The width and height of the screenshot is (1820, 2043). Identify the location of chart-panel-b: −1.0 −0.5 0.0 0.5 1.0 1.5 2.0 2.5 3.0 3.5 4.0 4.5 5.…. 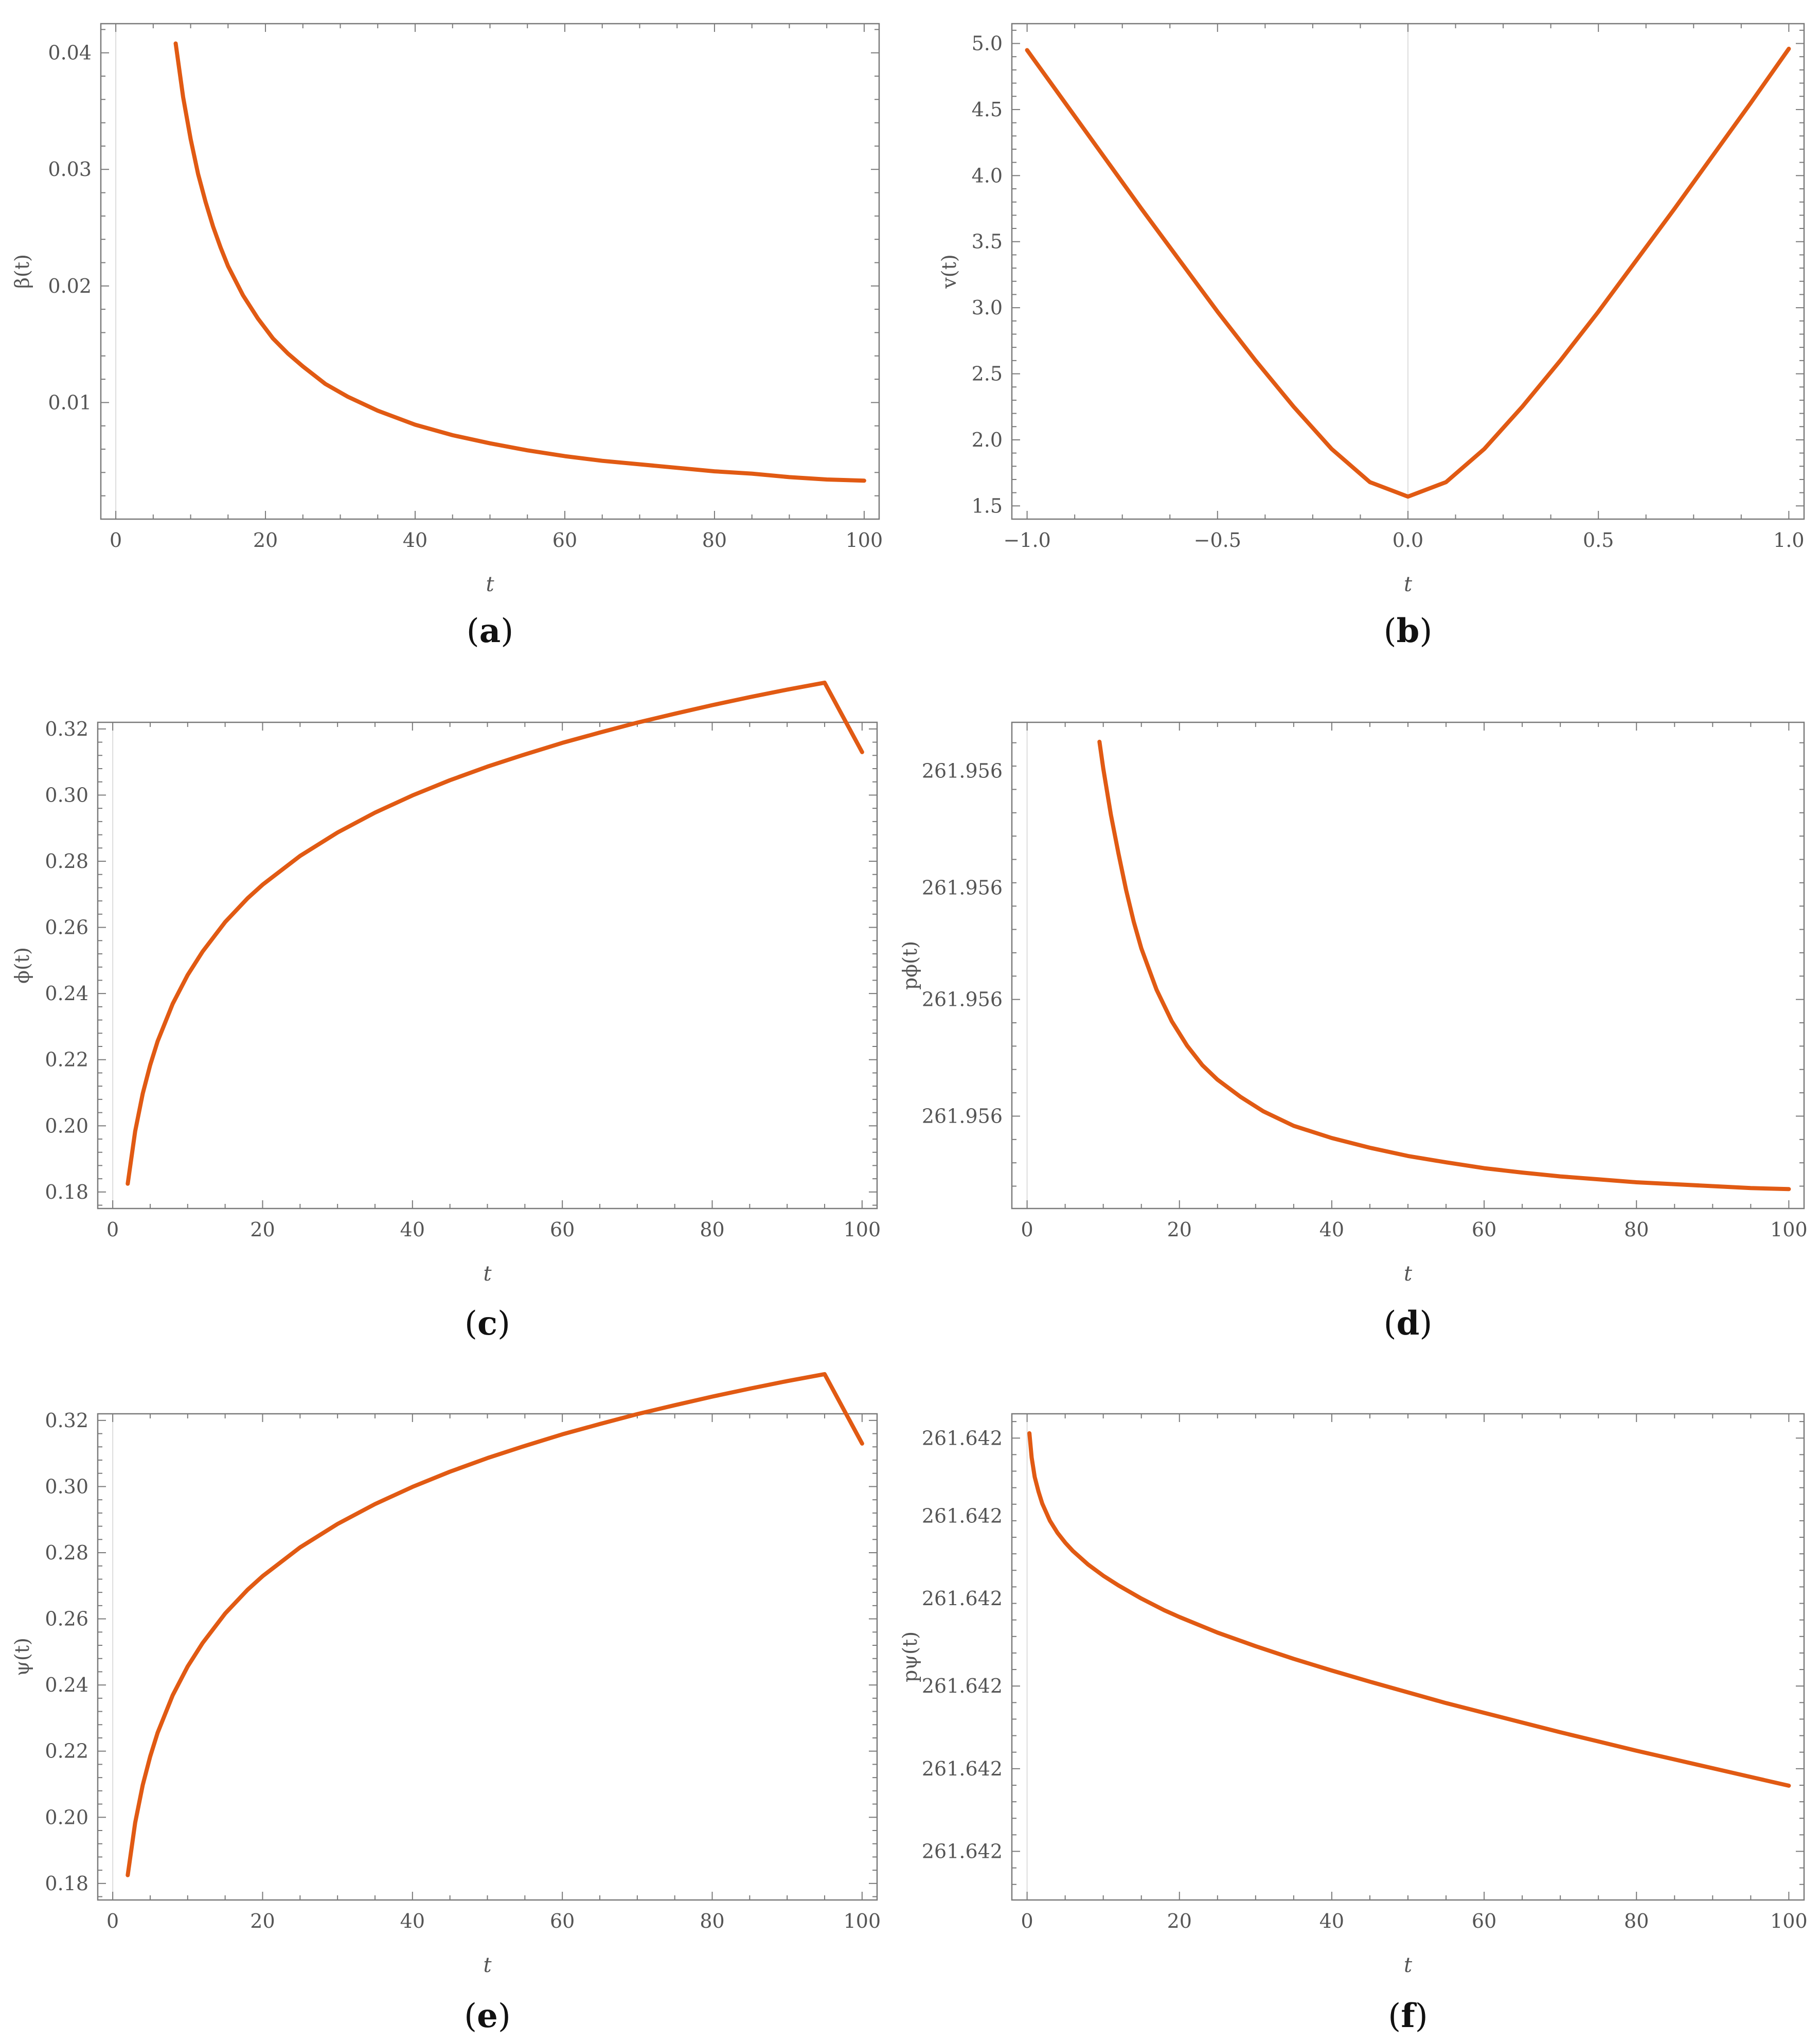
(1371, 336).